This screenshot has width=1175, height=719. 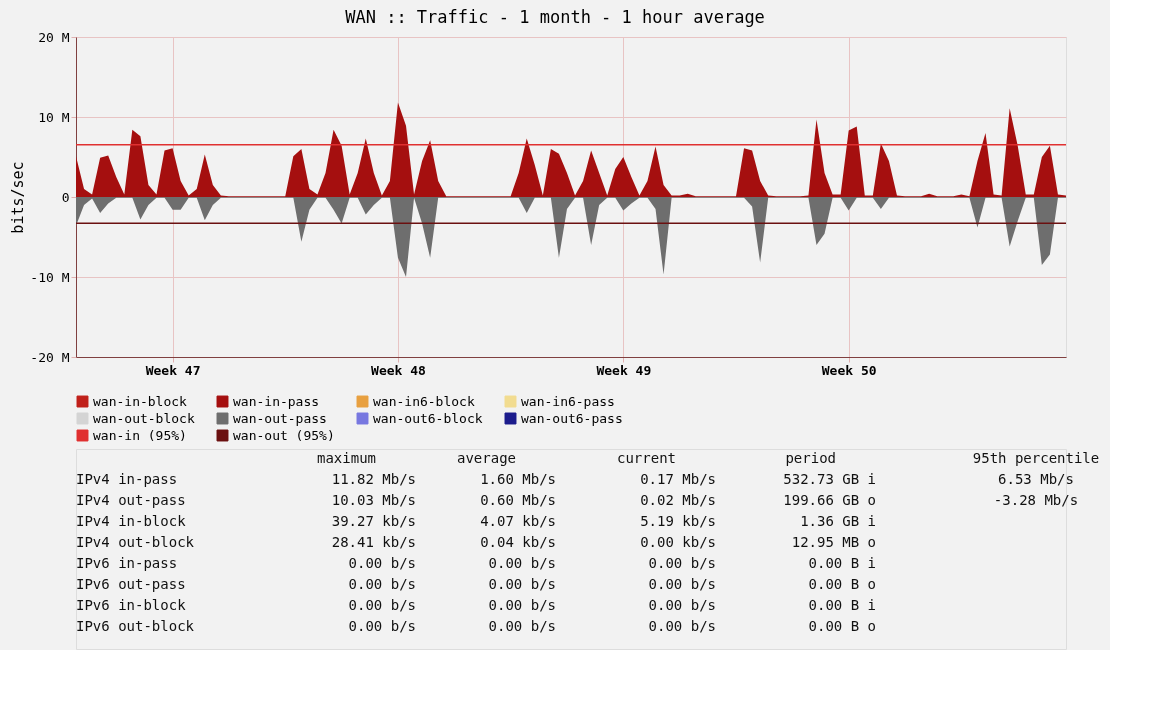 I want to click on legend-label: wan-out (95%), so click(x=284, y=435).